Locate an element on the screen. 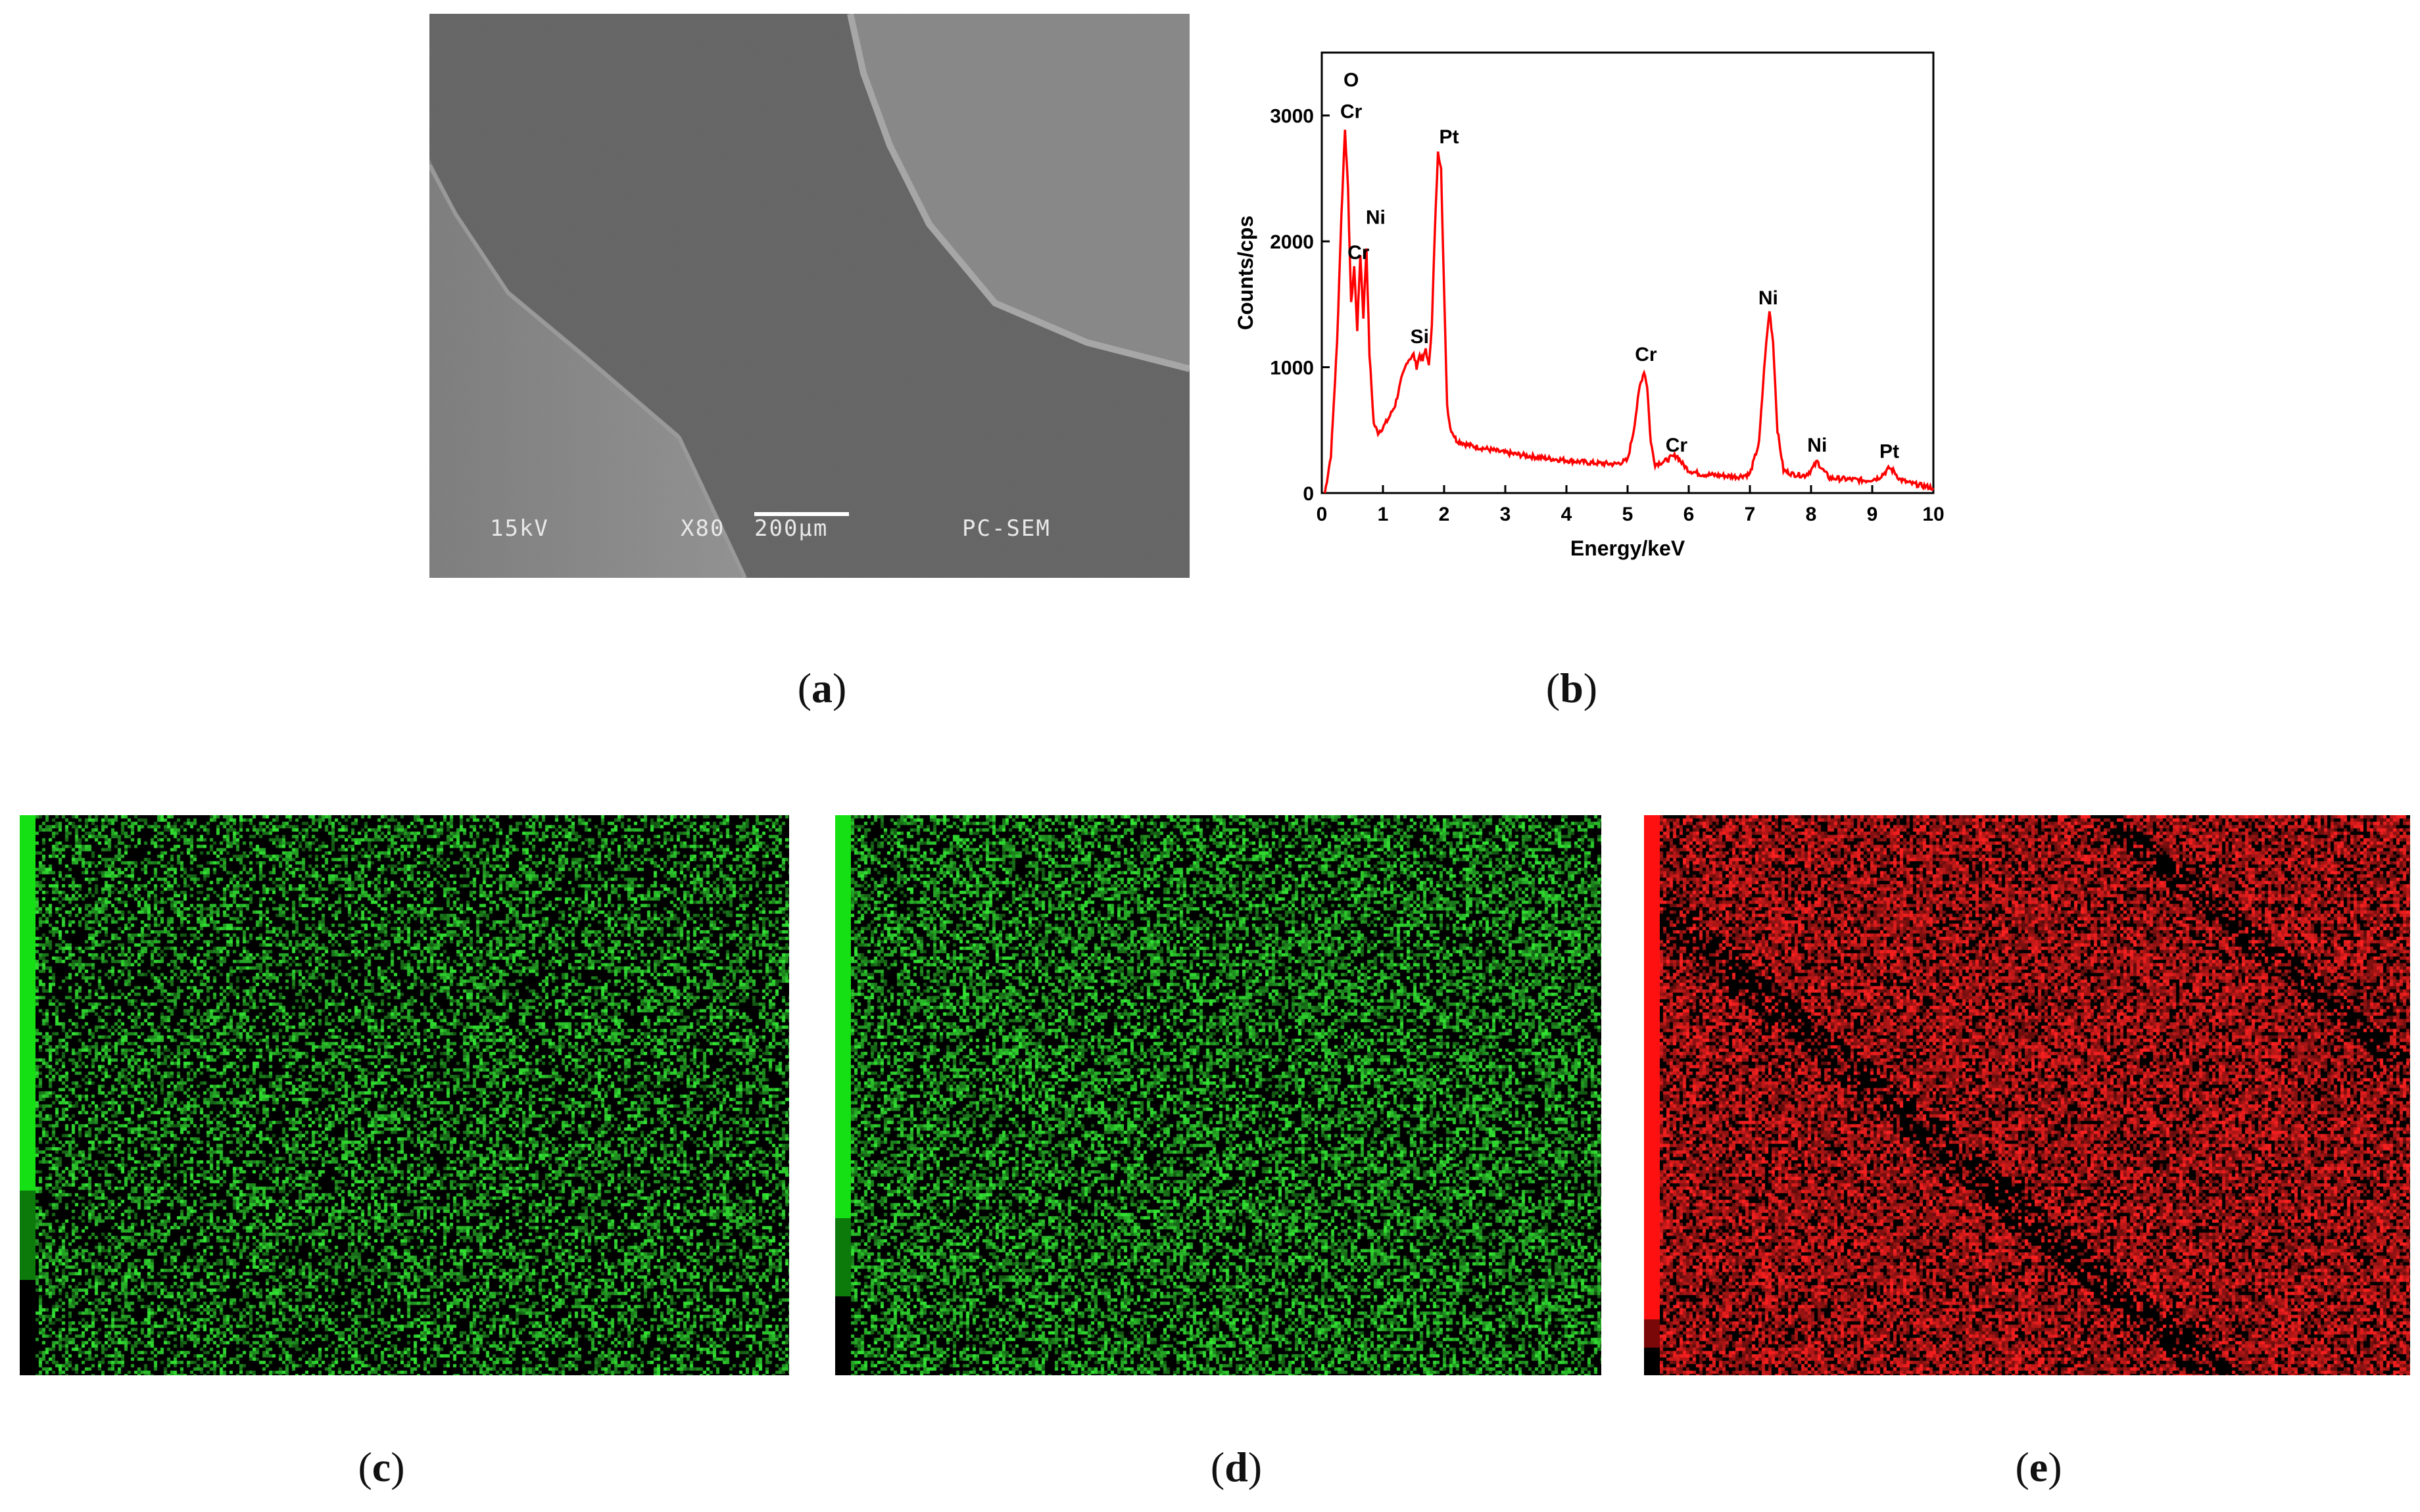  spectrum-series-line is located at coordinates (1629, 312).